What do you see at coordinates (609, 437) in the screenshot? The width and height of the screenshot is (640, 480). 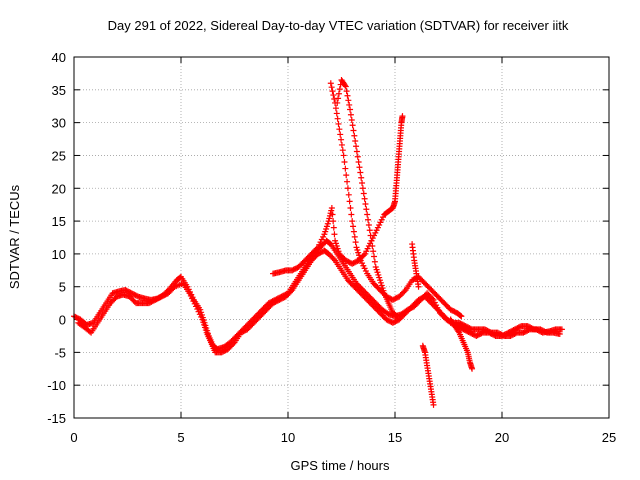 I see `x-tick-label: 25` at bounding box center [609, 437].